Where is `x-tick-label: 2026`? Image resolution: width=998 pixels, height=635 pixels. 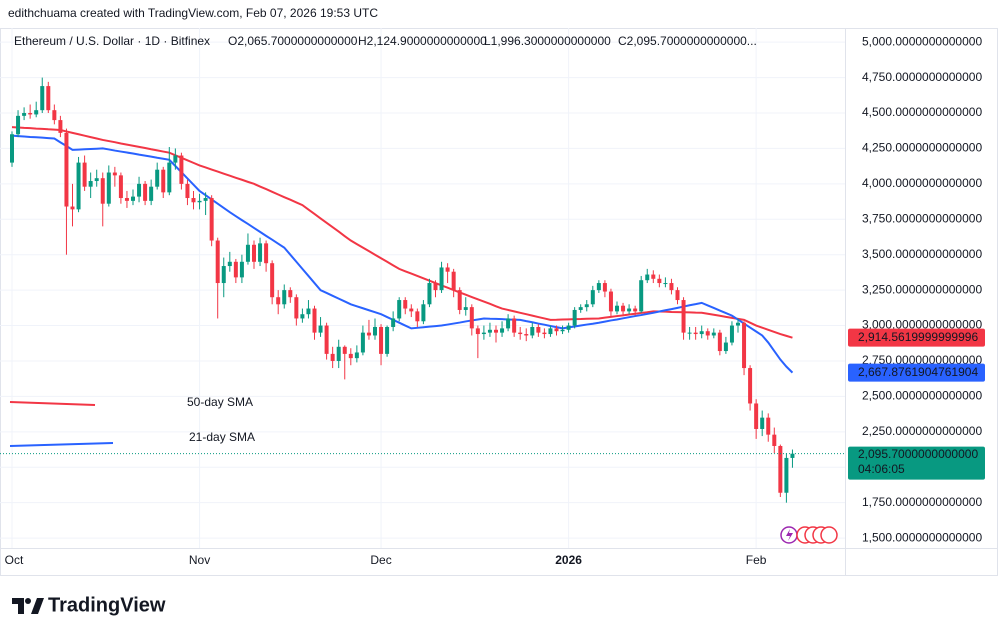
x-tick-label: 2026 is located at coordinates (568, 560).